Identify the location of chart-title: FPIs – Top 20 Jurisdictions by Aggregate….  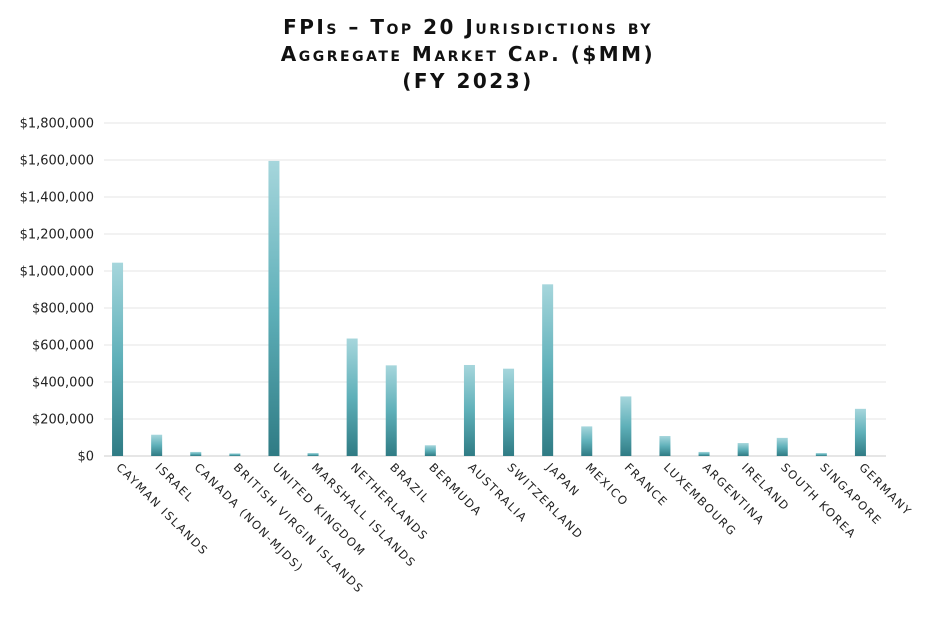
(468, 54).